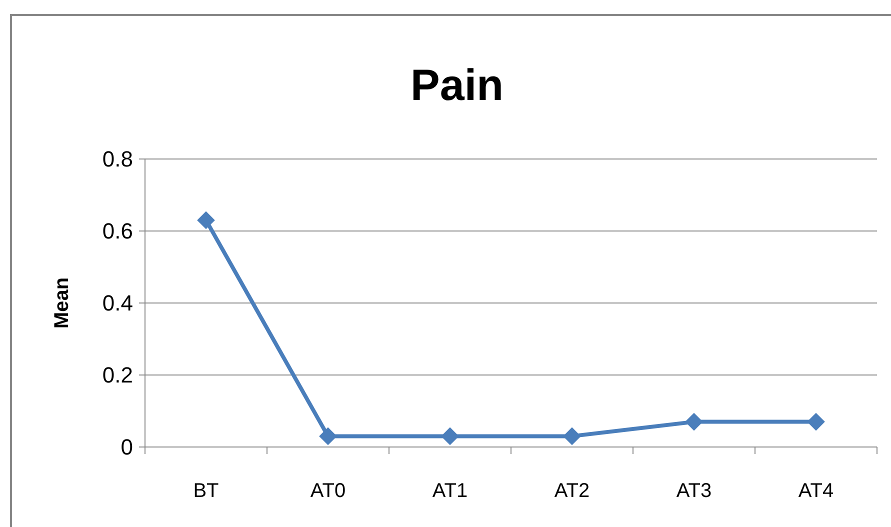 This screenshot has width=891, height=527. I want to click on chart-title: Pain, so click(457, 85).